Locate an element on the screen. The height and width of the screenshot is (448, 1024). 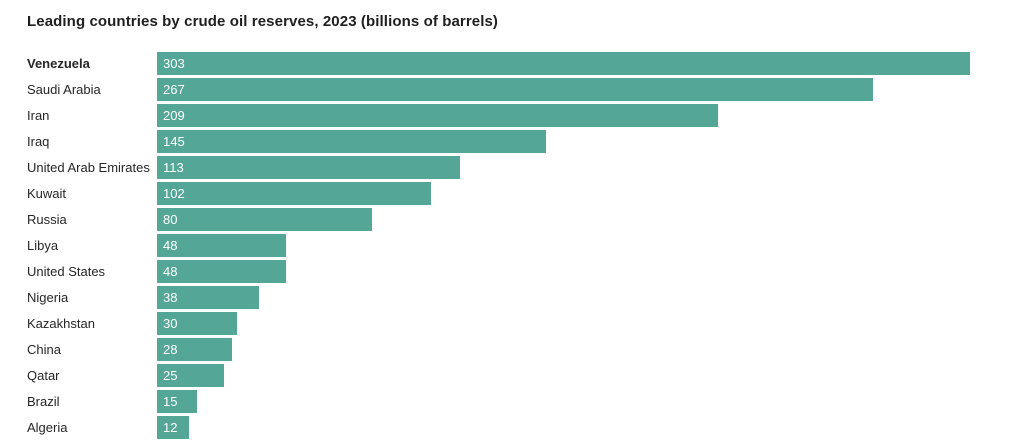
bar: 30 is located at coordinates (197, 323).